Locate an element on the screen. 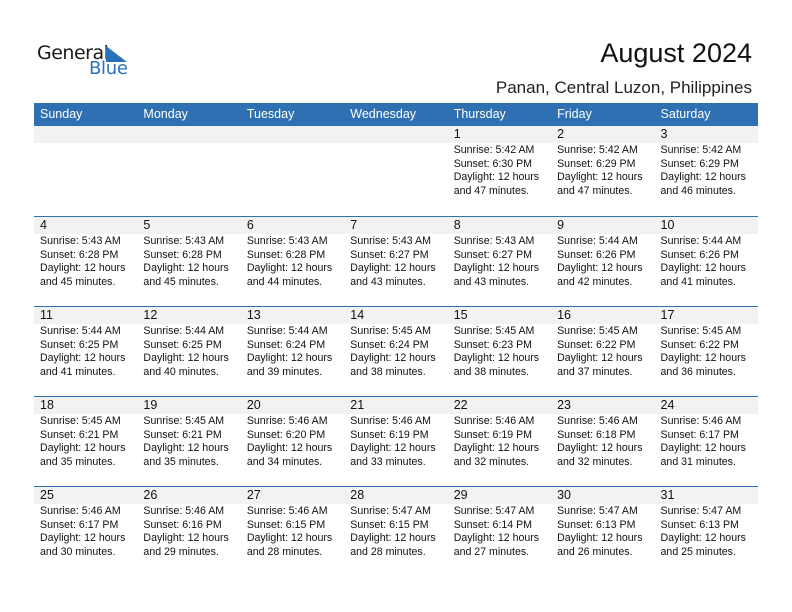 Image resolution: width=792 pixels, height=612 pixels. day-number: 23 is located at coordinates (603, 405).